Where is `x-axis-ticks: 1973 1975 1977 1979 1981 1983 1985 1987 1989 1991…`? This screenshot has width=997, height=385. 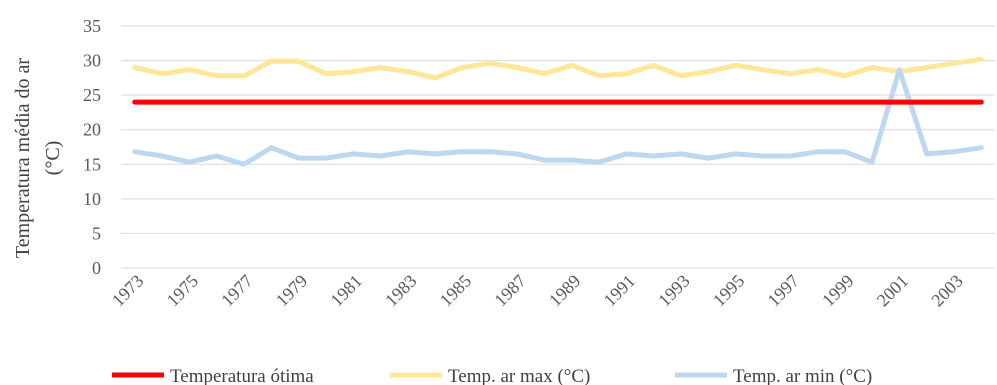
x-axis-ticks: 1973 1975 1977 1979 1981 1983 1985 1987 1989 1991… is located at coordinates (537, 291).